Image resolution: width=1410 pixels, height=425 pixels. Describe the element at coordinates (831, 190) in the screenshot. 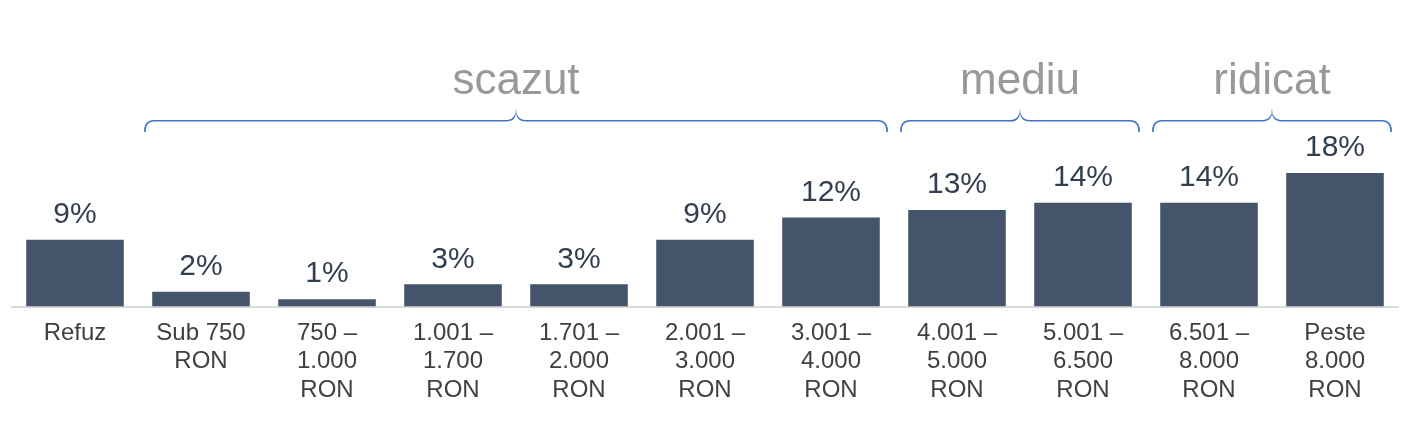

I see `data-label: 12%` at that location.